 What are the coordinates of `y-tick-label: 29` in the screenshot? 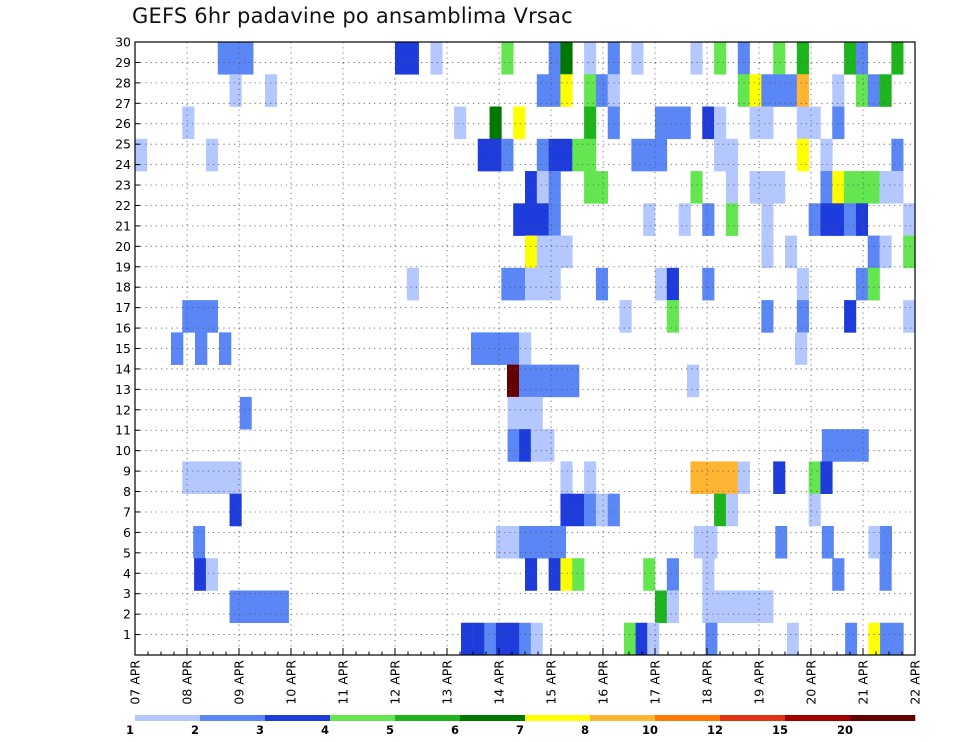 It's located at (123, 62).